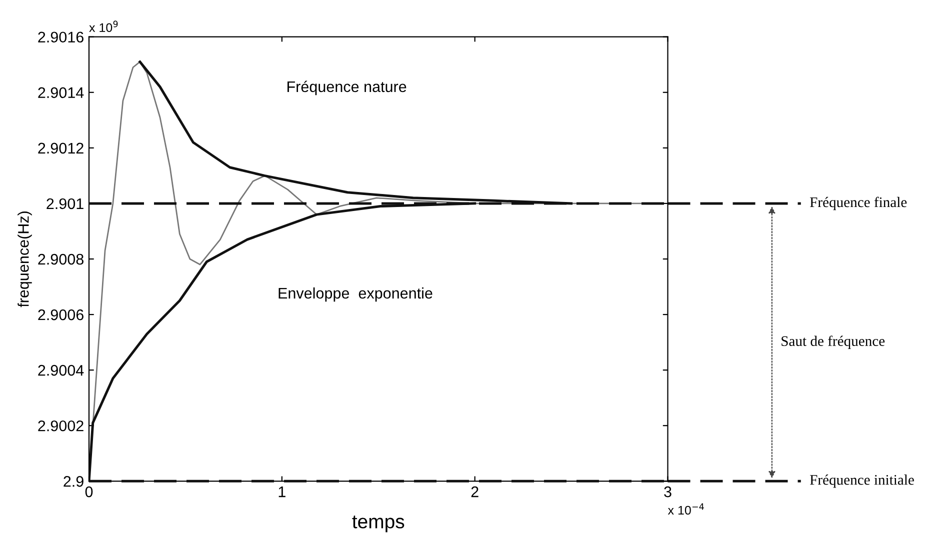 This screenshot has height=534, width=929. I want to click on x-axis-title: temps, so click(378, 524).